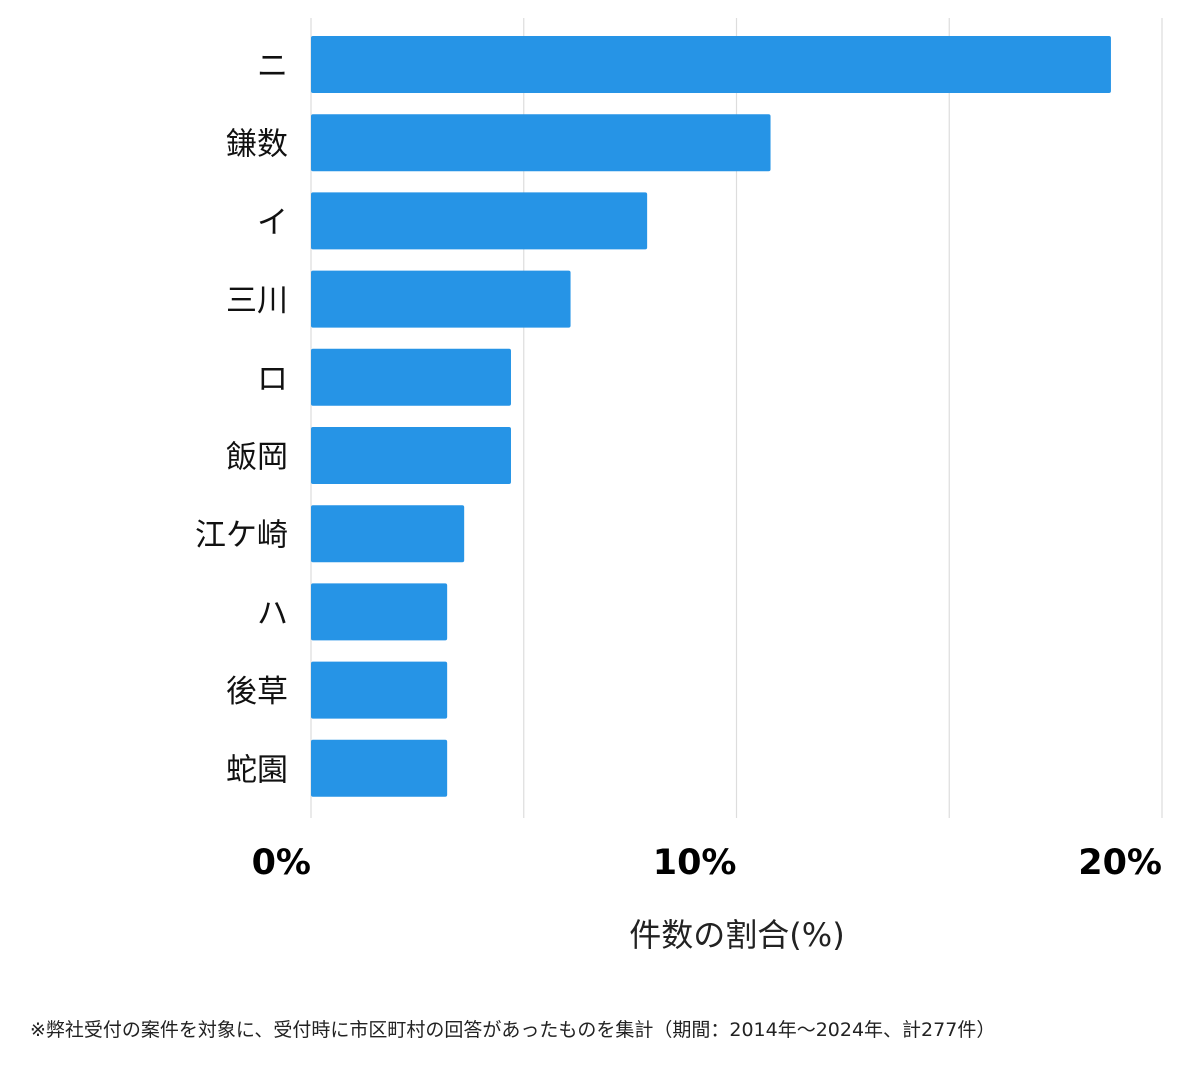 The width and height of the screenshot is (1200, 1069). Describe the element at coordinates (736, 935) in the screenshot. I see `x-axis-label: 件数の割合(%)` at that location.